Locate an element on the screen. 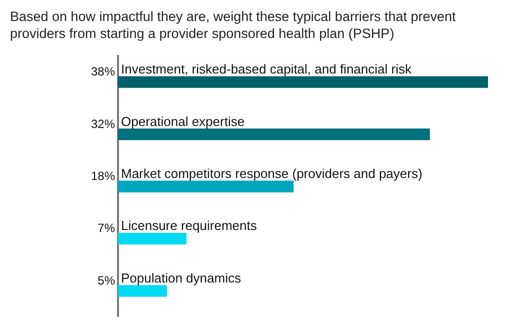  y-tick-label: Population dynamics is located at coordinates (181, 278).